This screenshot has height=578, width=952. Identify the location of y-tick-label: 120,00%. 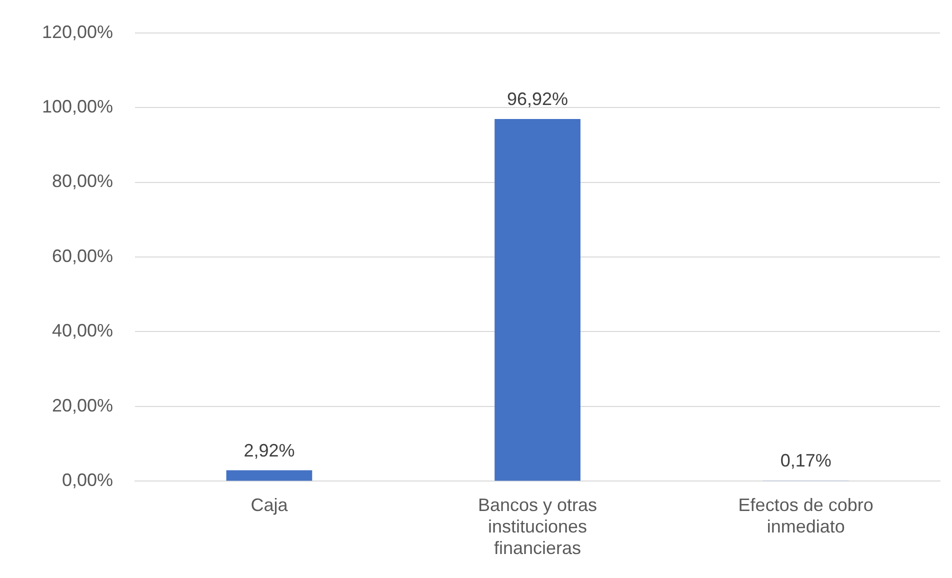
(78, 32).